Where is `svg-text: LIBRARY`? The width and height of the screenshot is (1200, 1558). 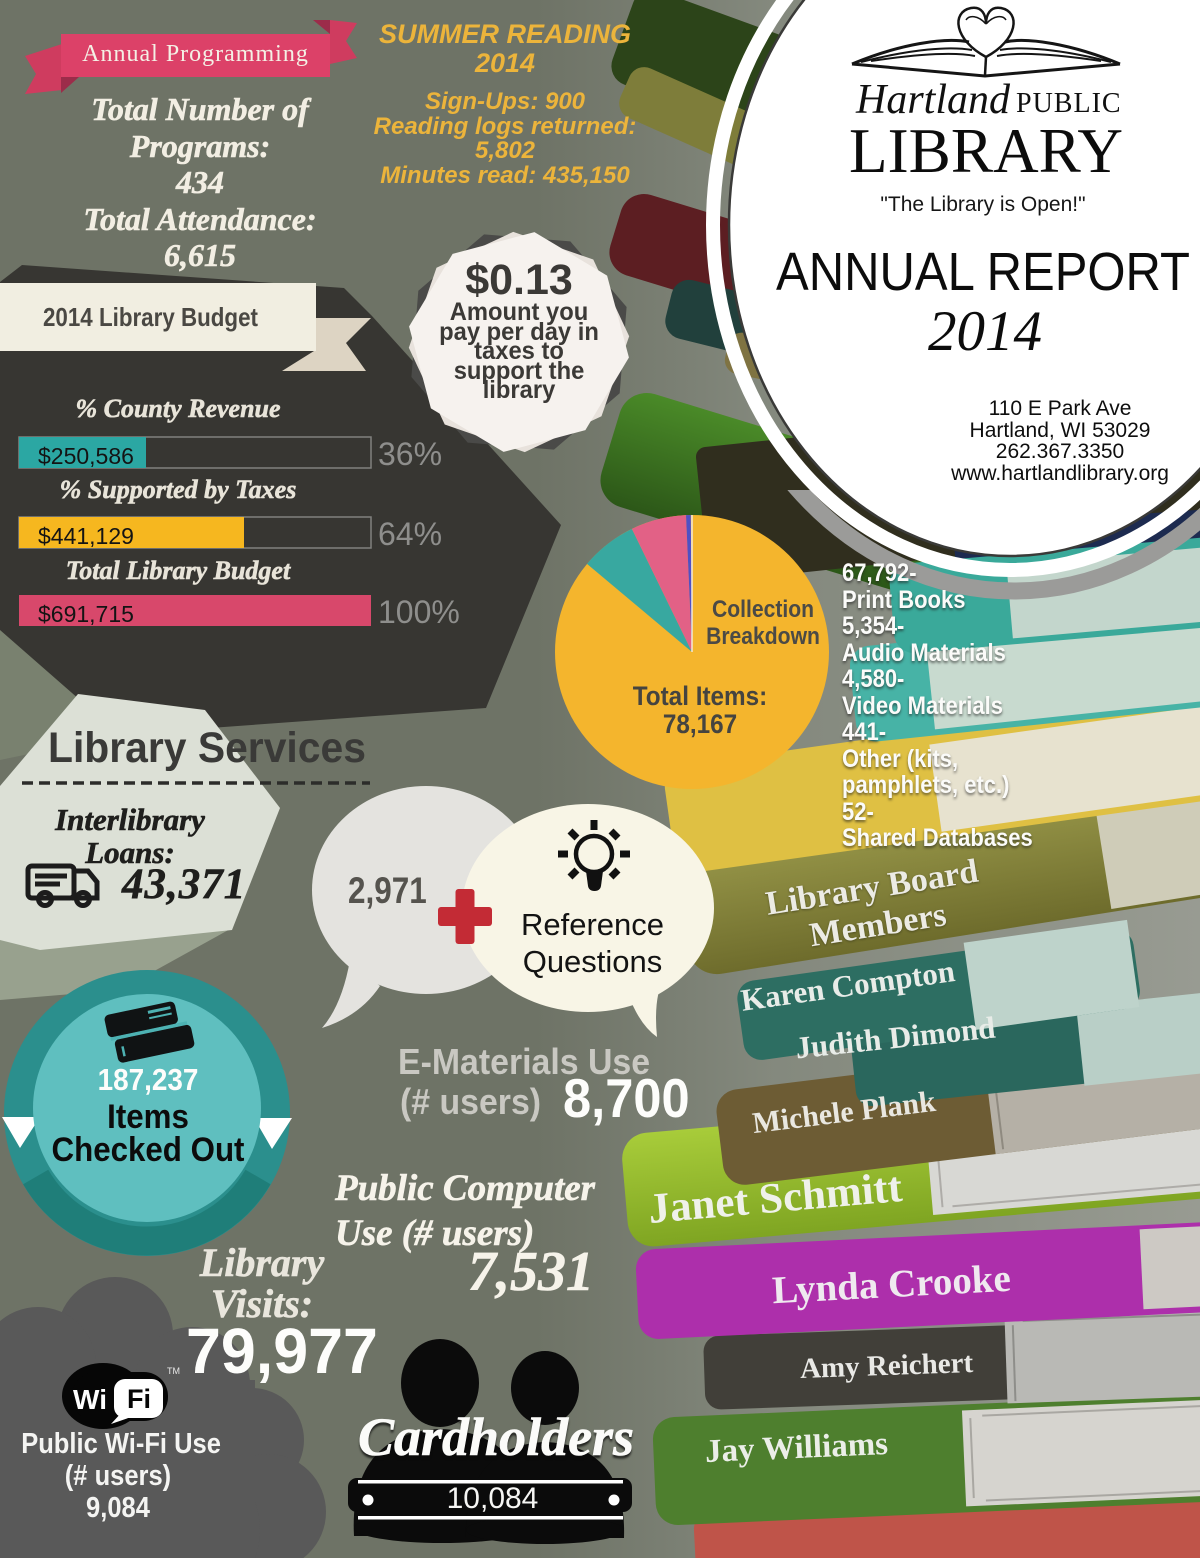
svg-text: LIBRARY is located at coordinates (986, 151).